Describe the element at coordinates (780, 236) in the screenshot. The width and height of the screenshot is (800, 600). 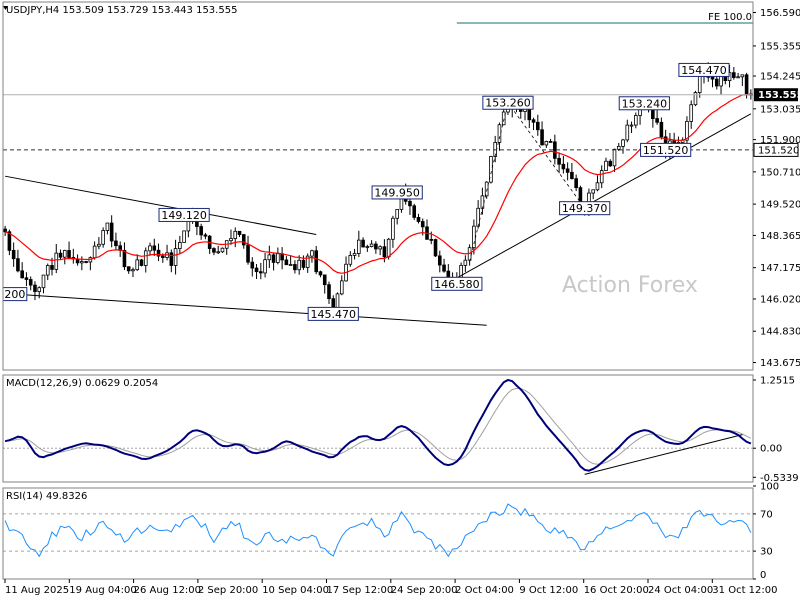
I see `price-tick-label: 148.365` at that location.